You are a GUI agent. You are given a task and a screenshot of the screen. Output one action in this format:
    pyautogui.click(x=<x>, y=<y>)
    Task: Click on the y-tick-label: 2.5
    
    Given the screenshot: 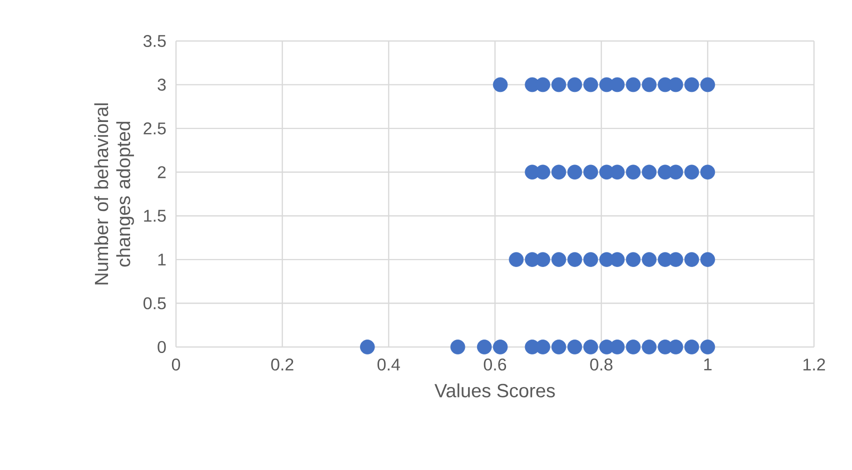 What is the action you would take?
    pyautogui.click(x=155, y=128)
    